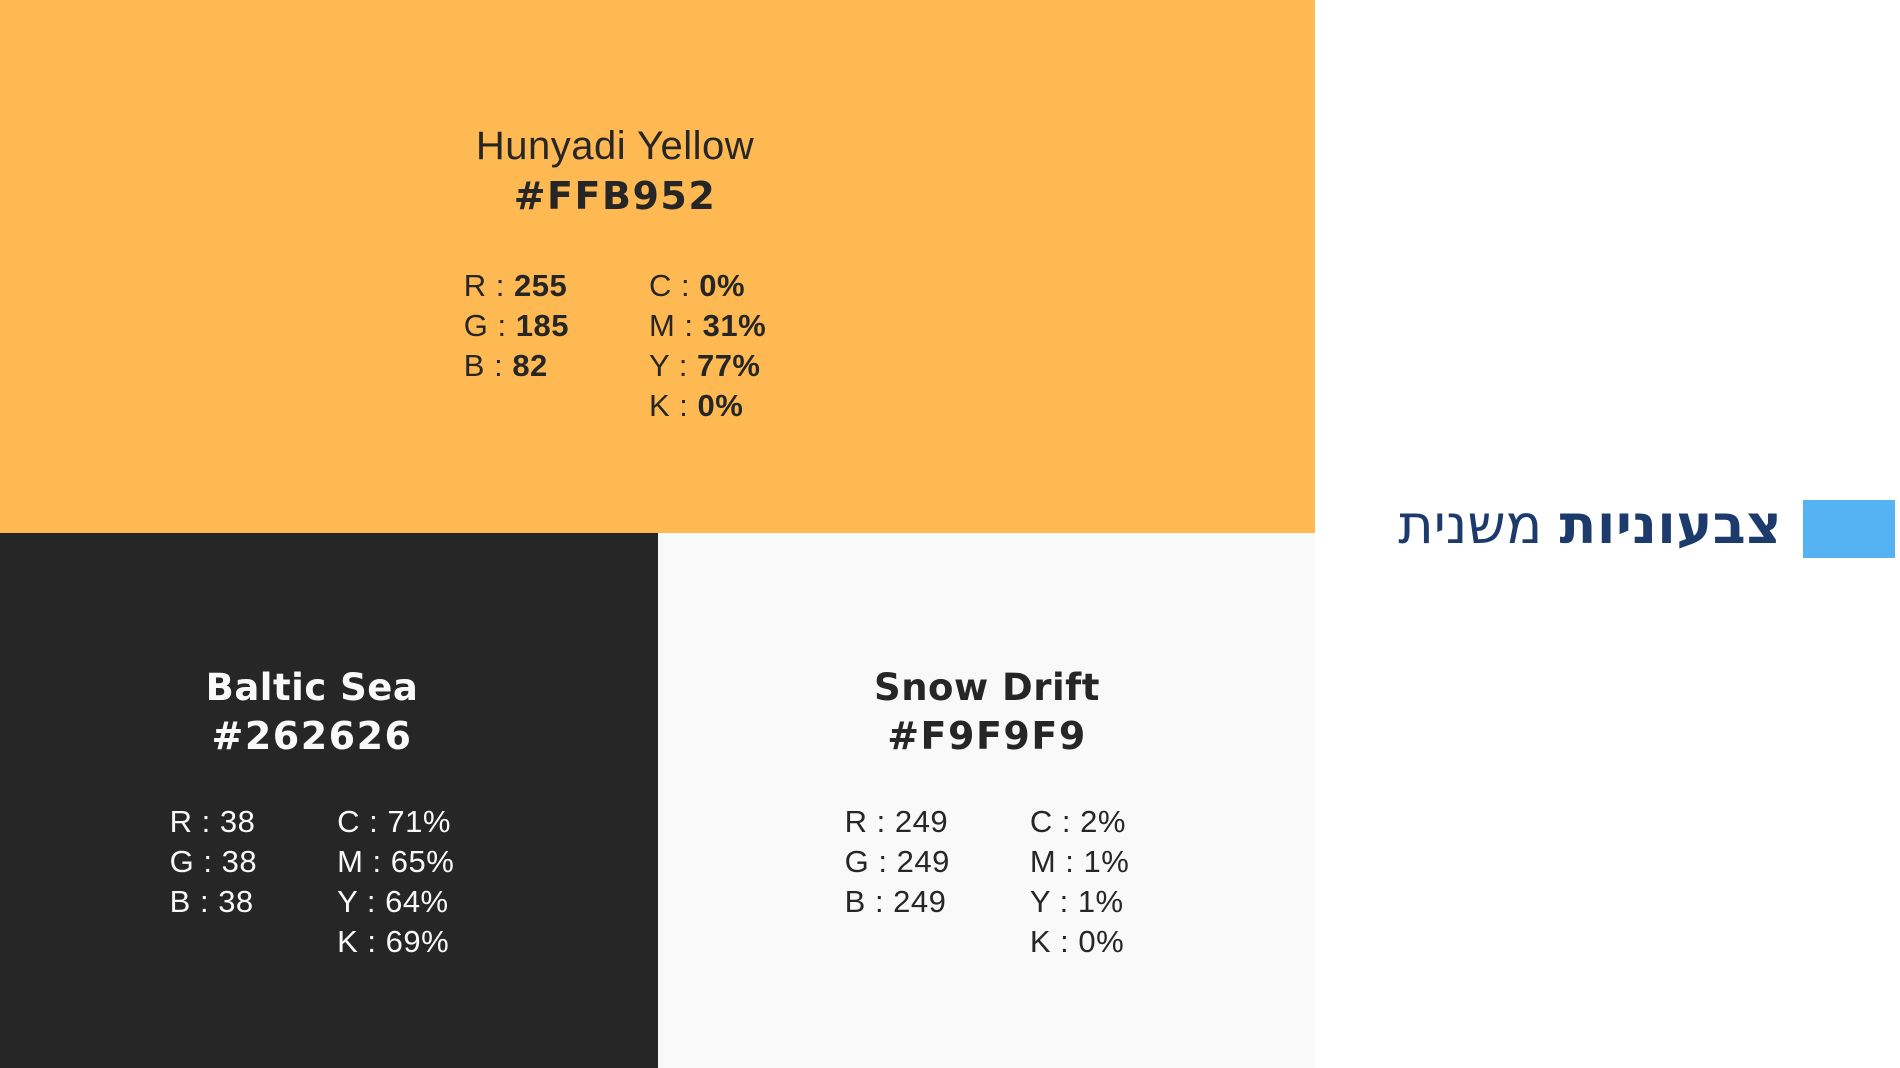  I want to click on color-hex-code: #F9F9F9, so click(987, 736).